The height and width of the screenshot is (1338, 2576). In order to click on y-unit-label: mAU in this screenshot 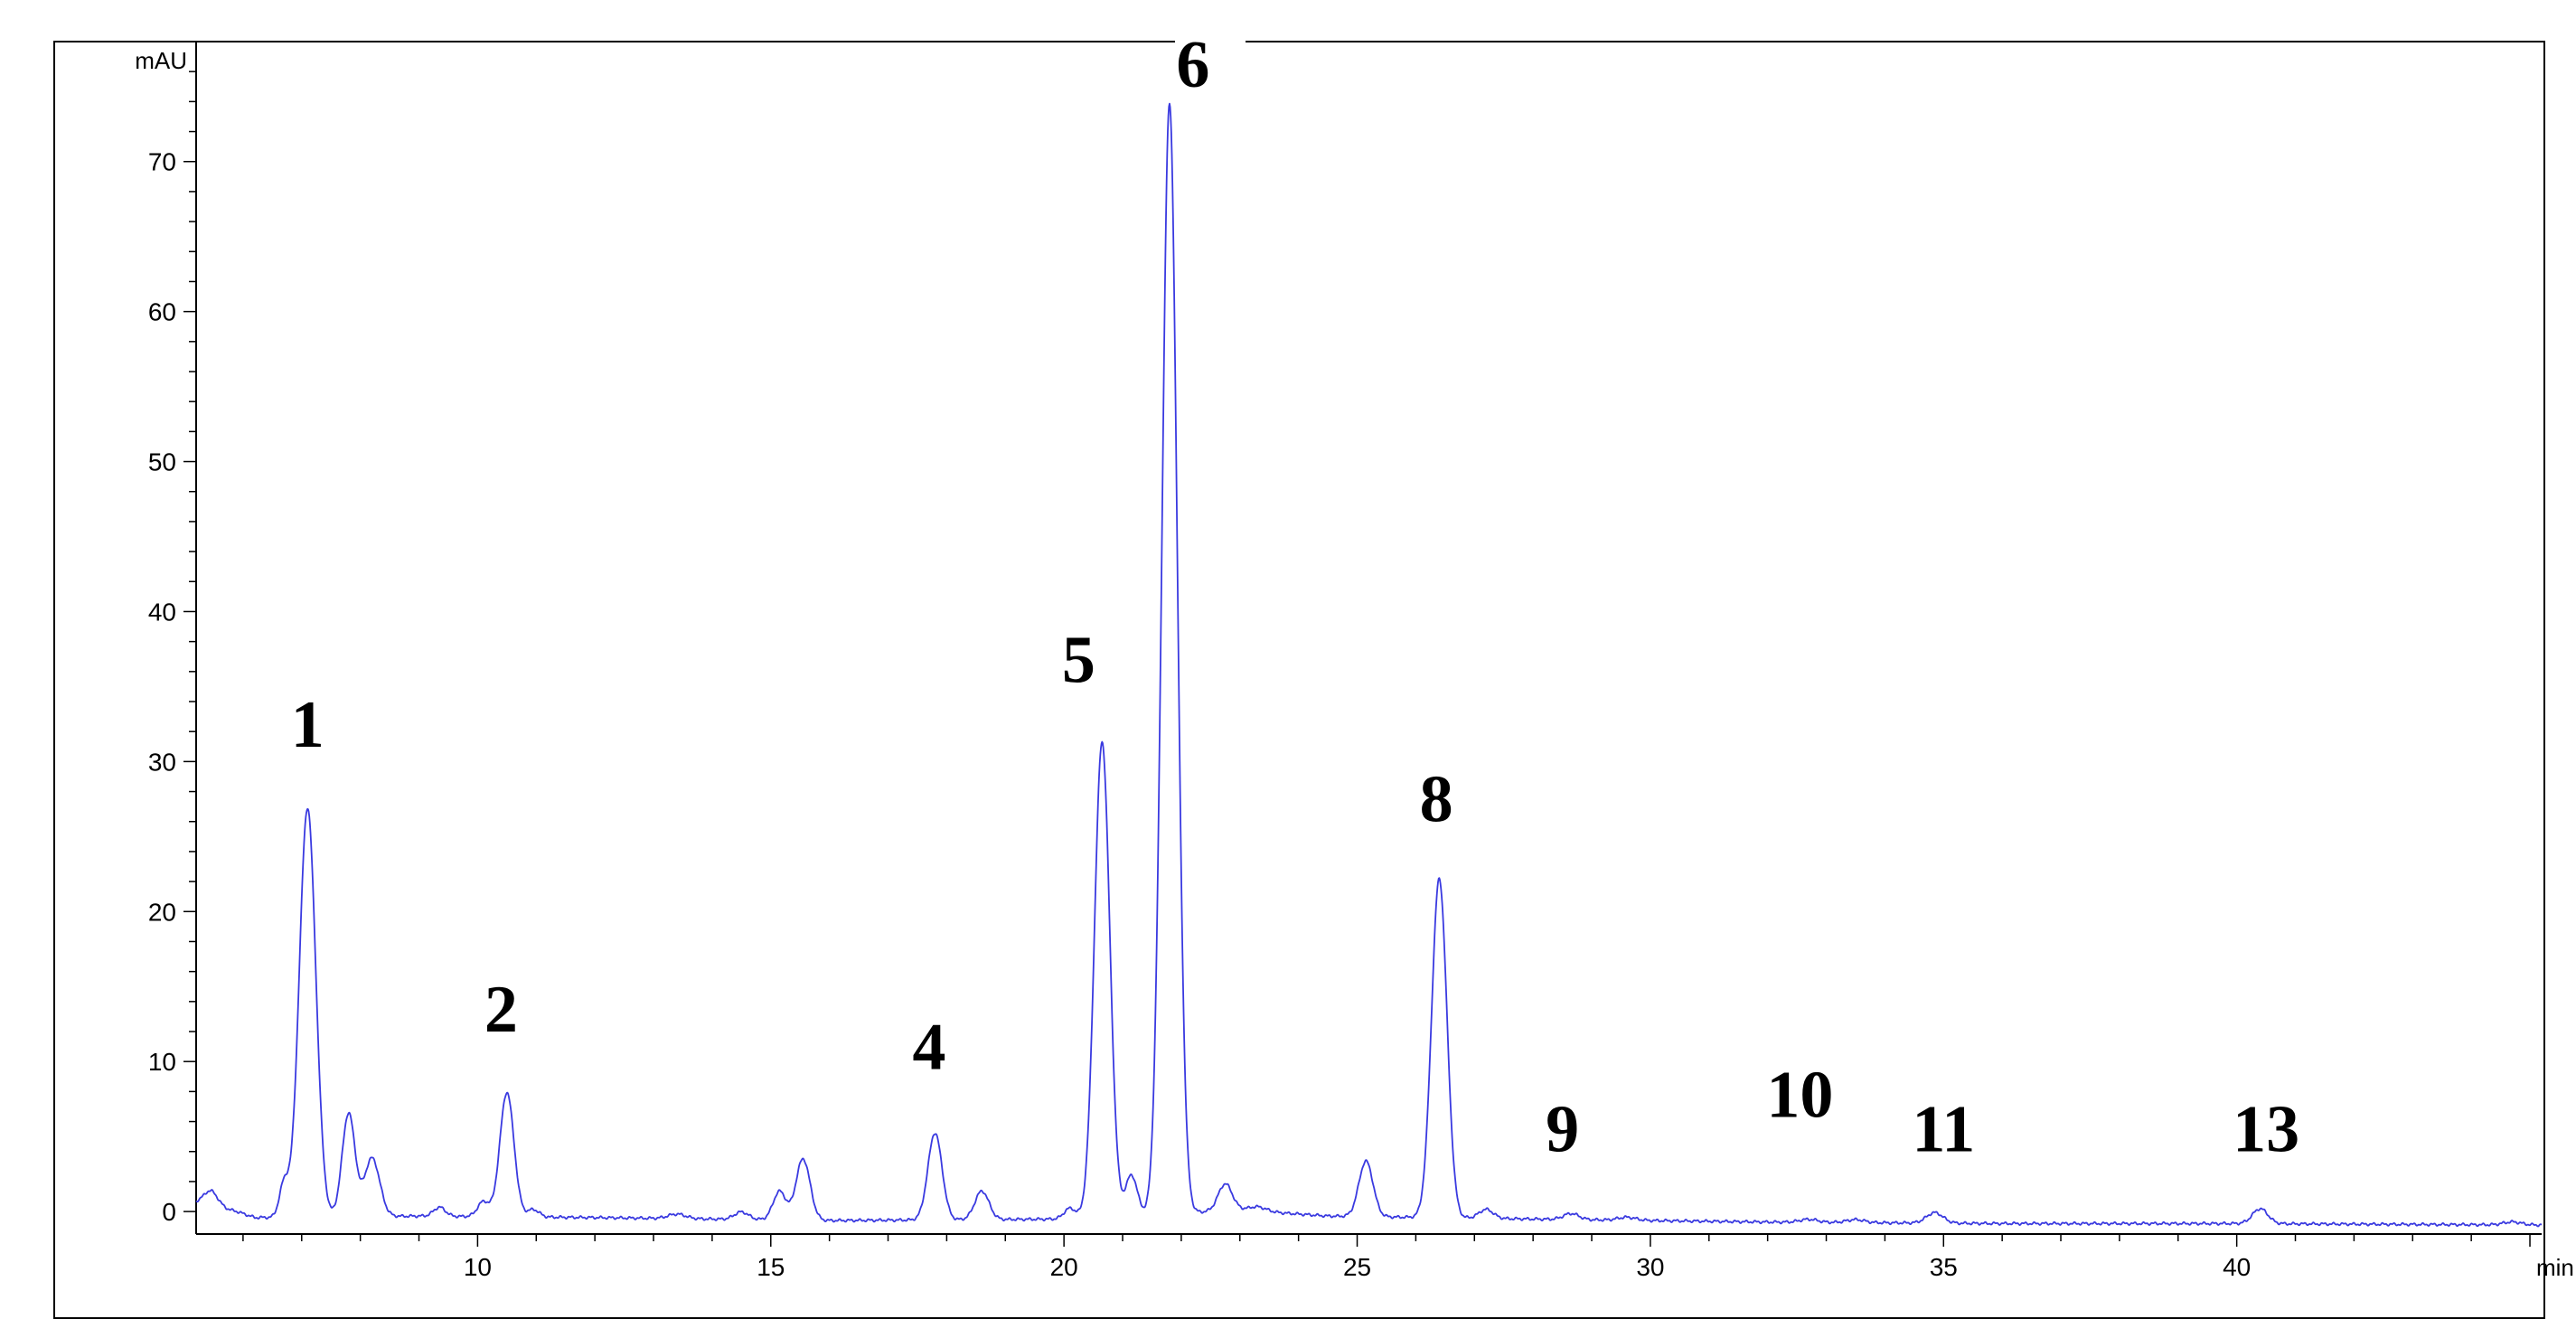, I will do `click(161, 60)`.